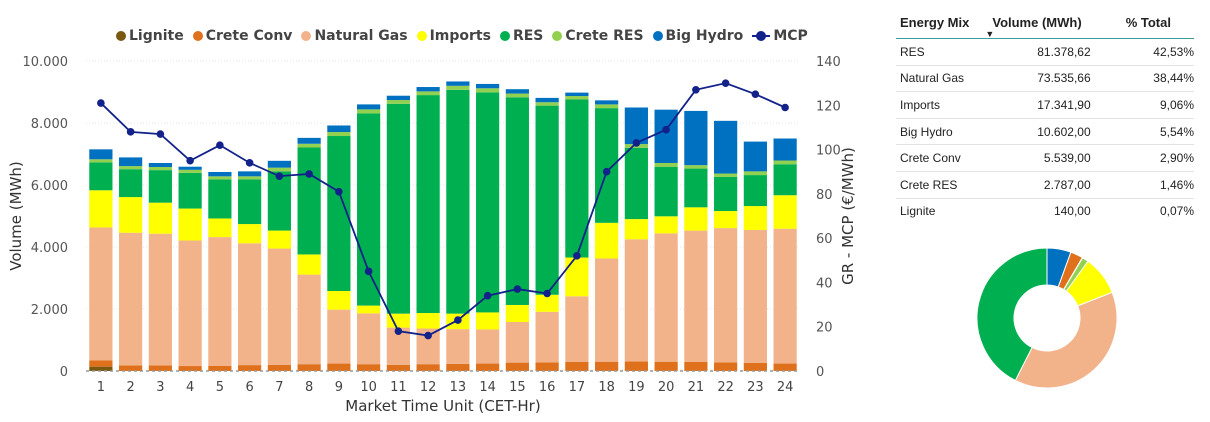 The height and width of the screenshot is (422, 1210). Describe the element at coordinates (442, 406) in the screenshot. I see `x-axis-title: Market Time Unit (CET-Hr)` at that location.